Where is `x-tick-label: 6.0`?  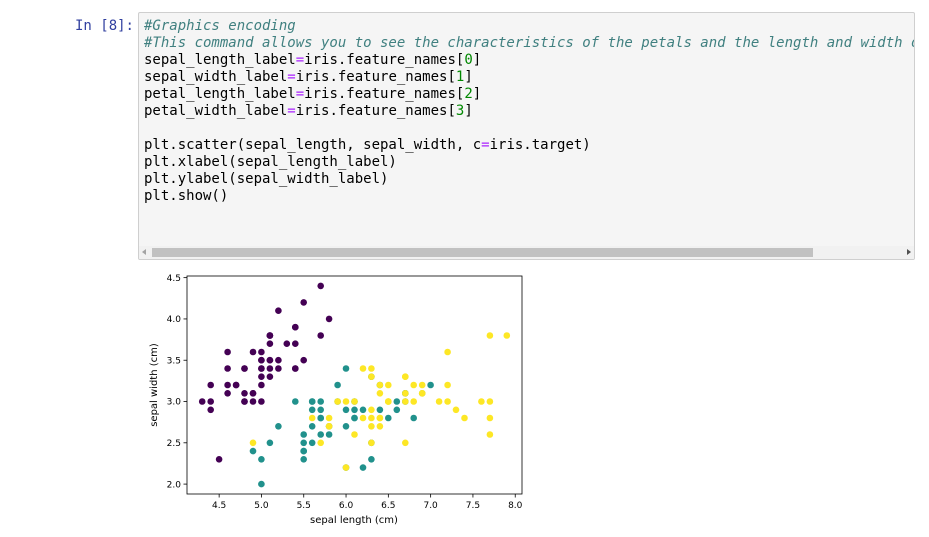 x-tick-label: 6.0 is located at coordinates (346, 506).